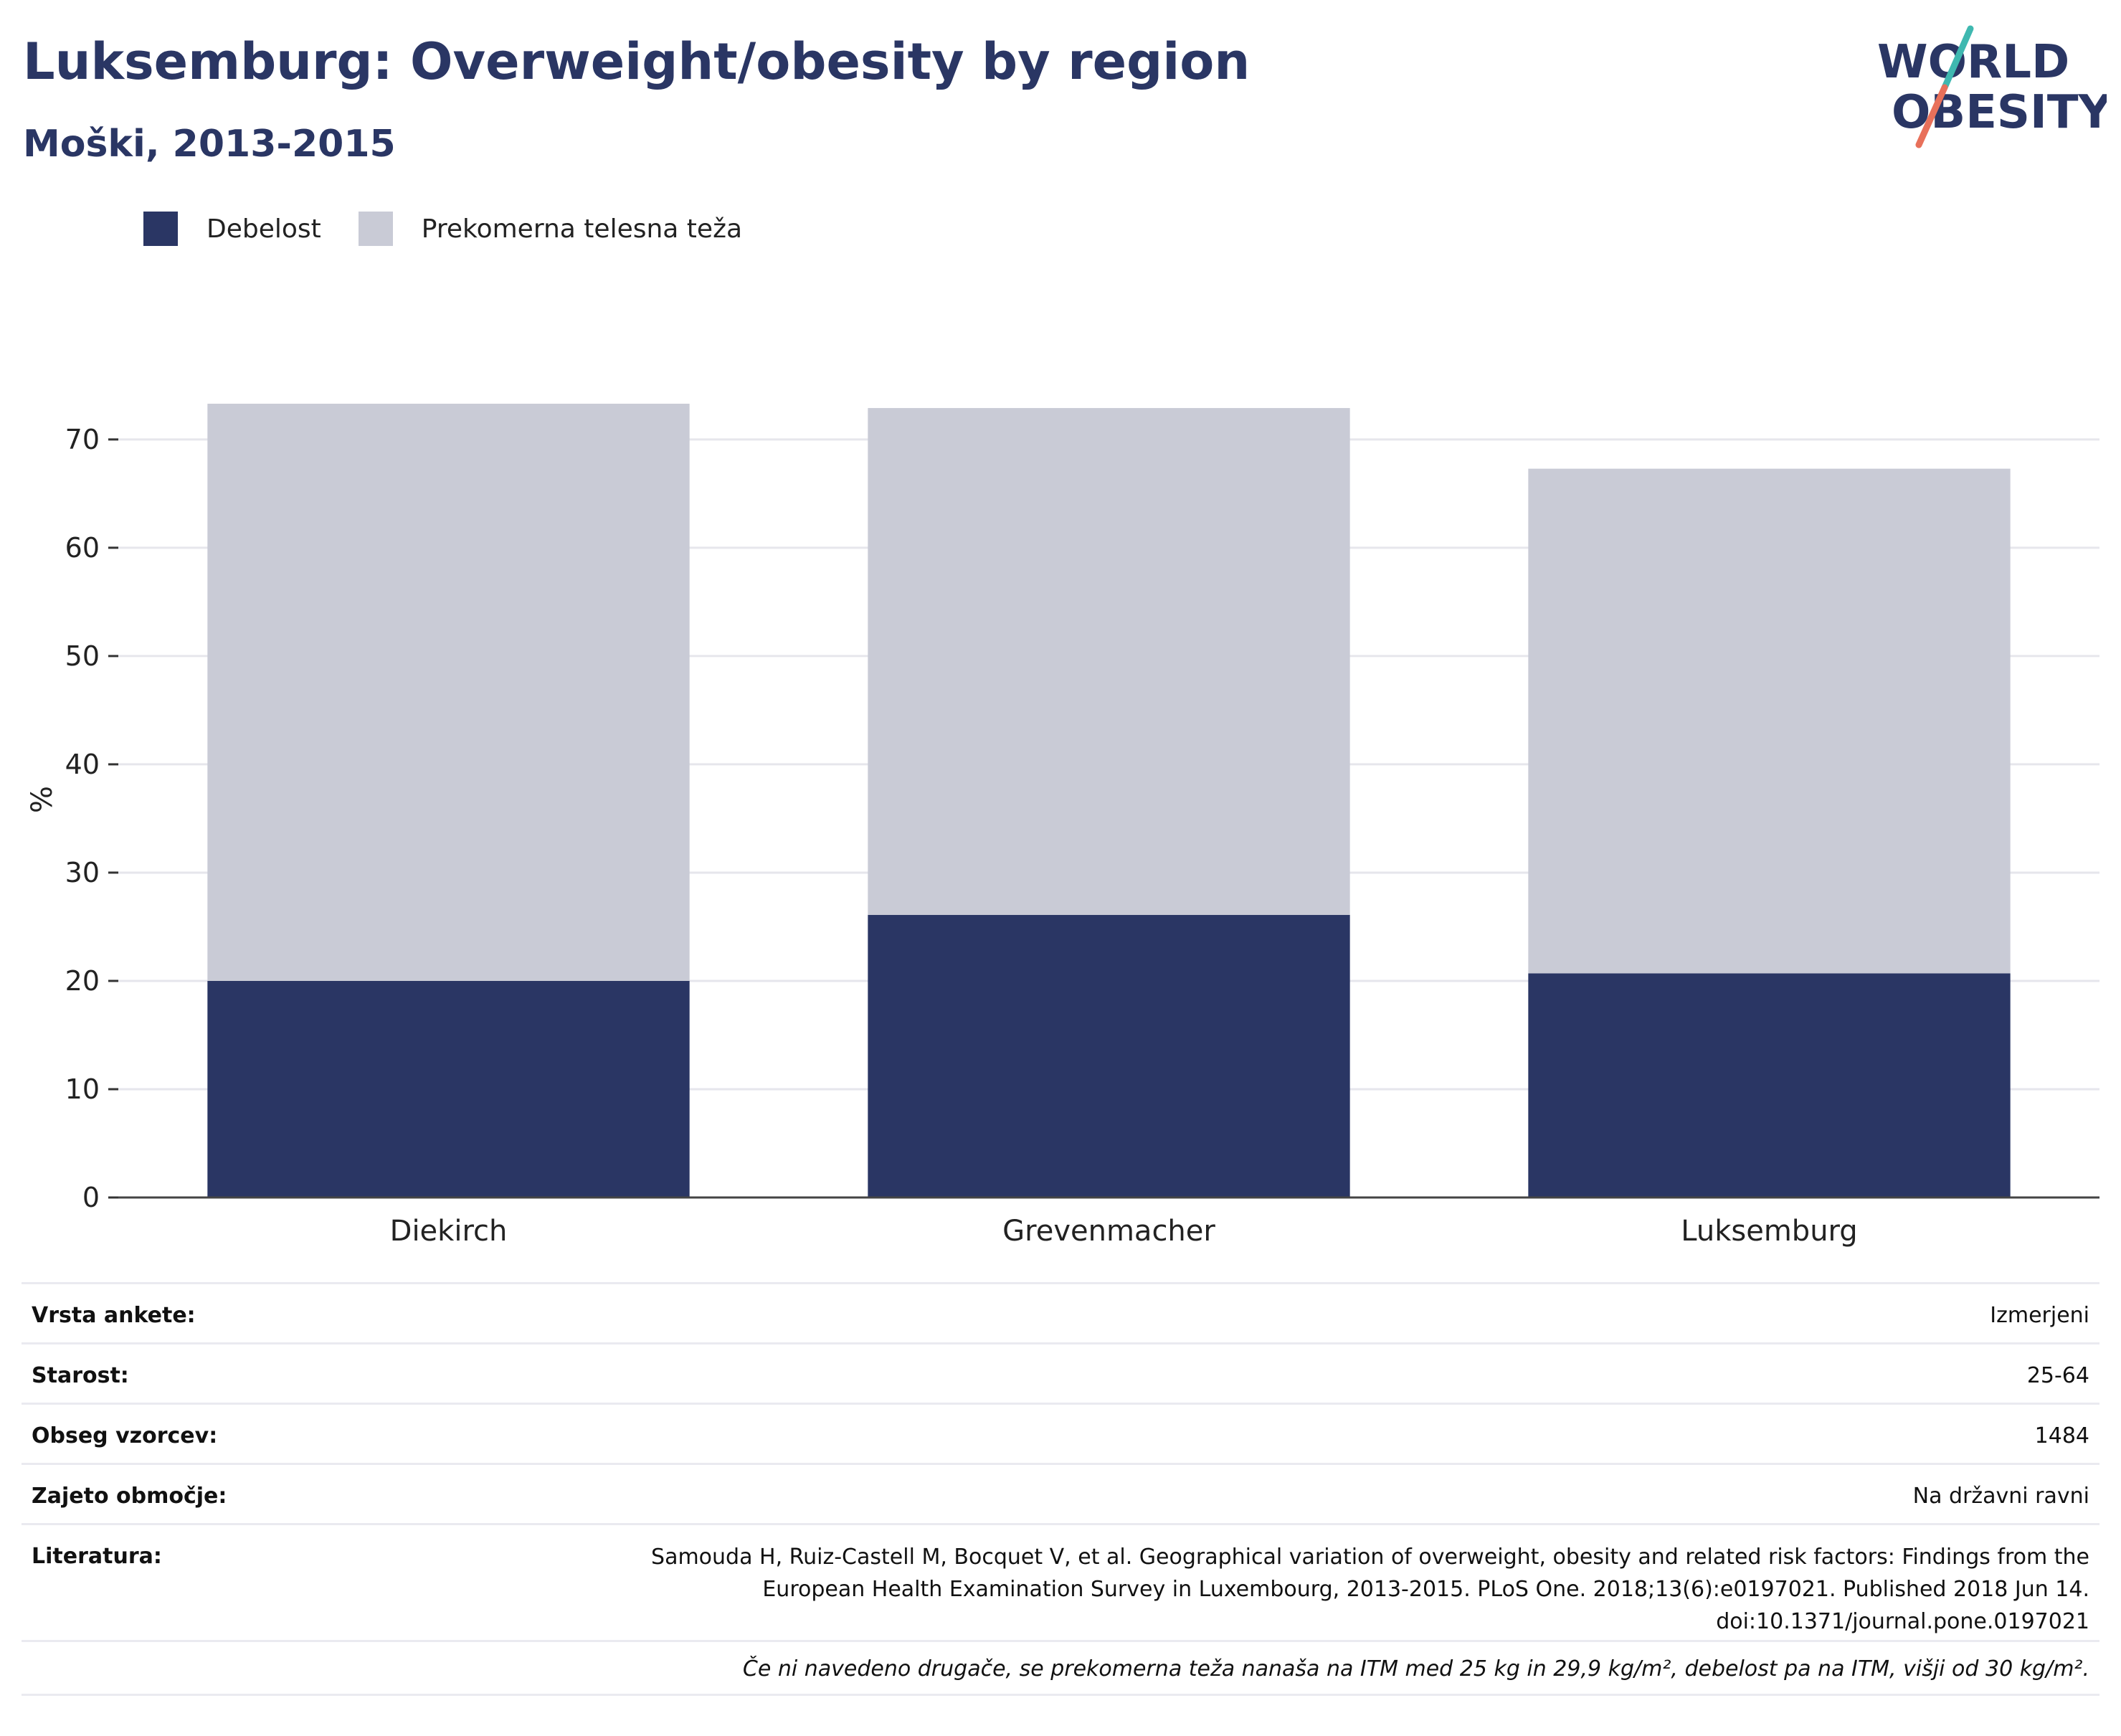 This screenshot has height=1736, width=2121. I want to click on legend-swatch-overweight, so click(375, 229).